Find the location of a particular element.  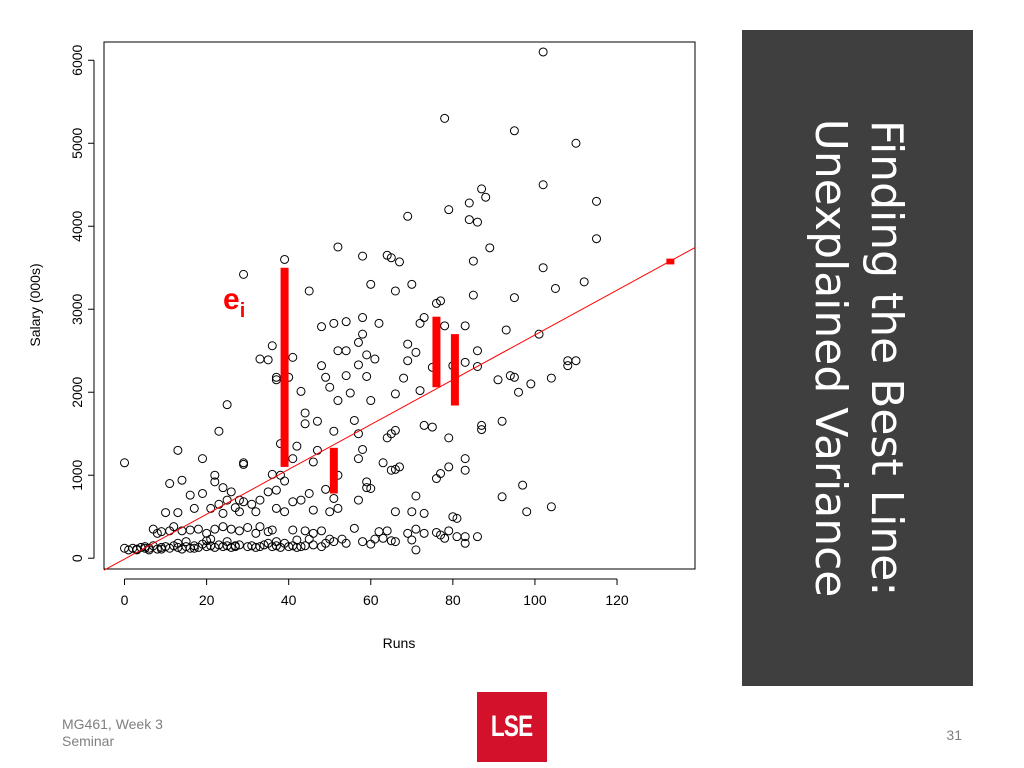

residual-label-main: e is located at coordinates (231, 299).